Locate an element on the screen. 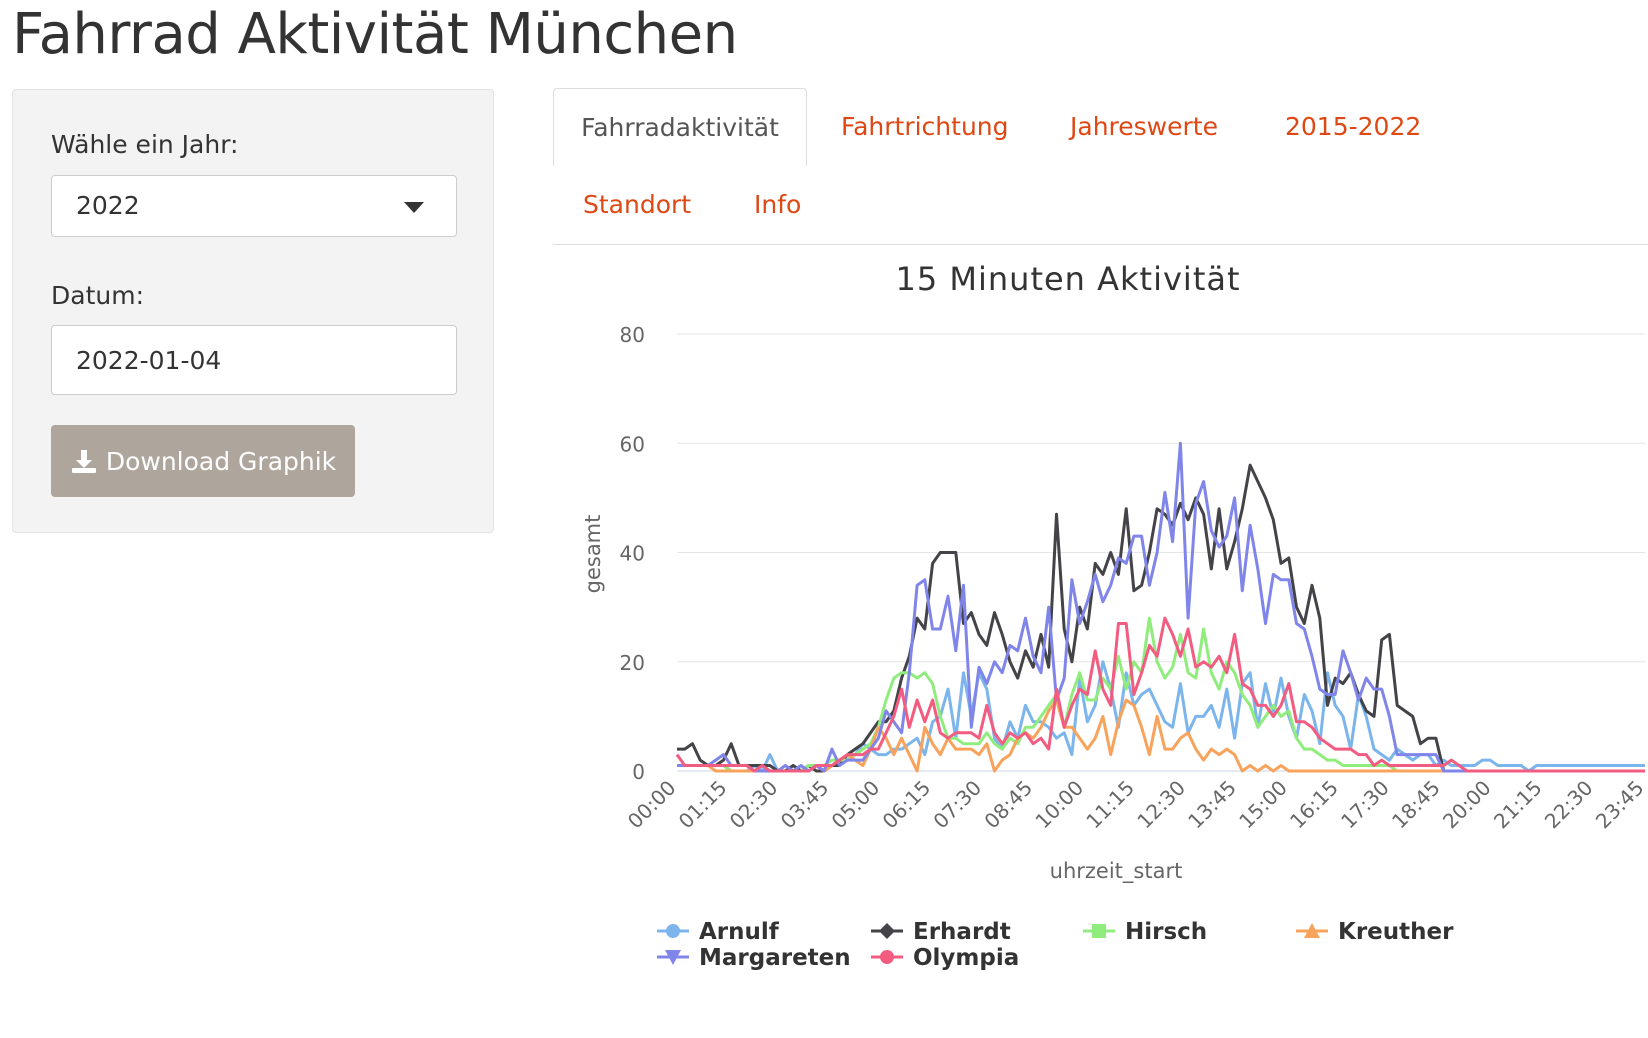 The height and width of the screenshot is (1038, 1648). year-select-value: 2022 is located at coordinates (108, 205).